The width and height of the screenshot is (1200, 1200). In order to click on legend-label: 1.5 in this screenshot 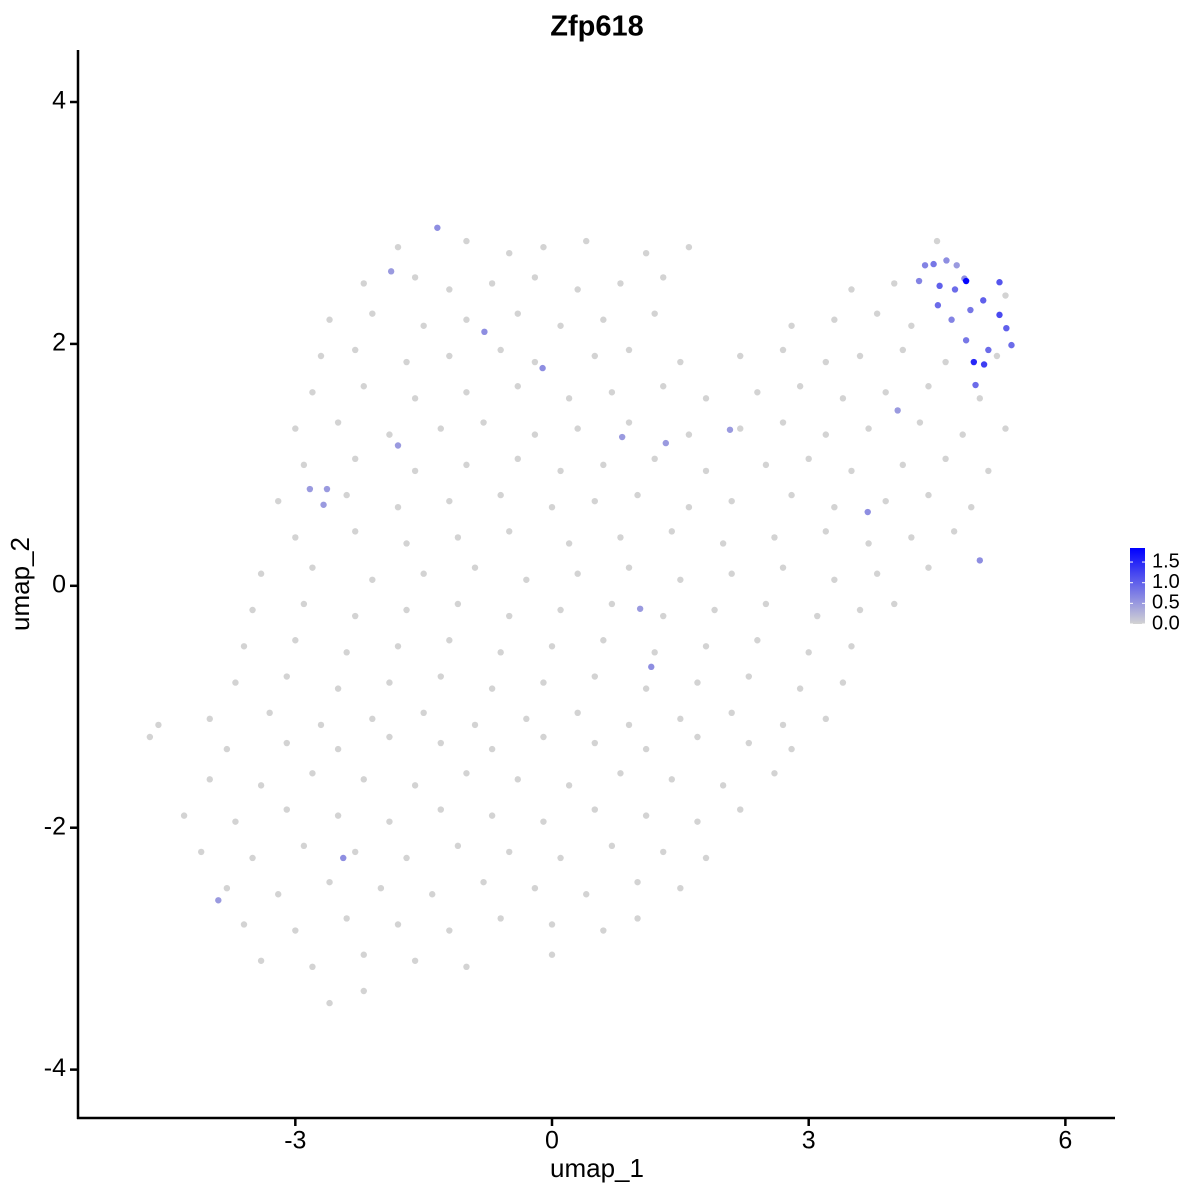, I will do `click(1166, 561)`.